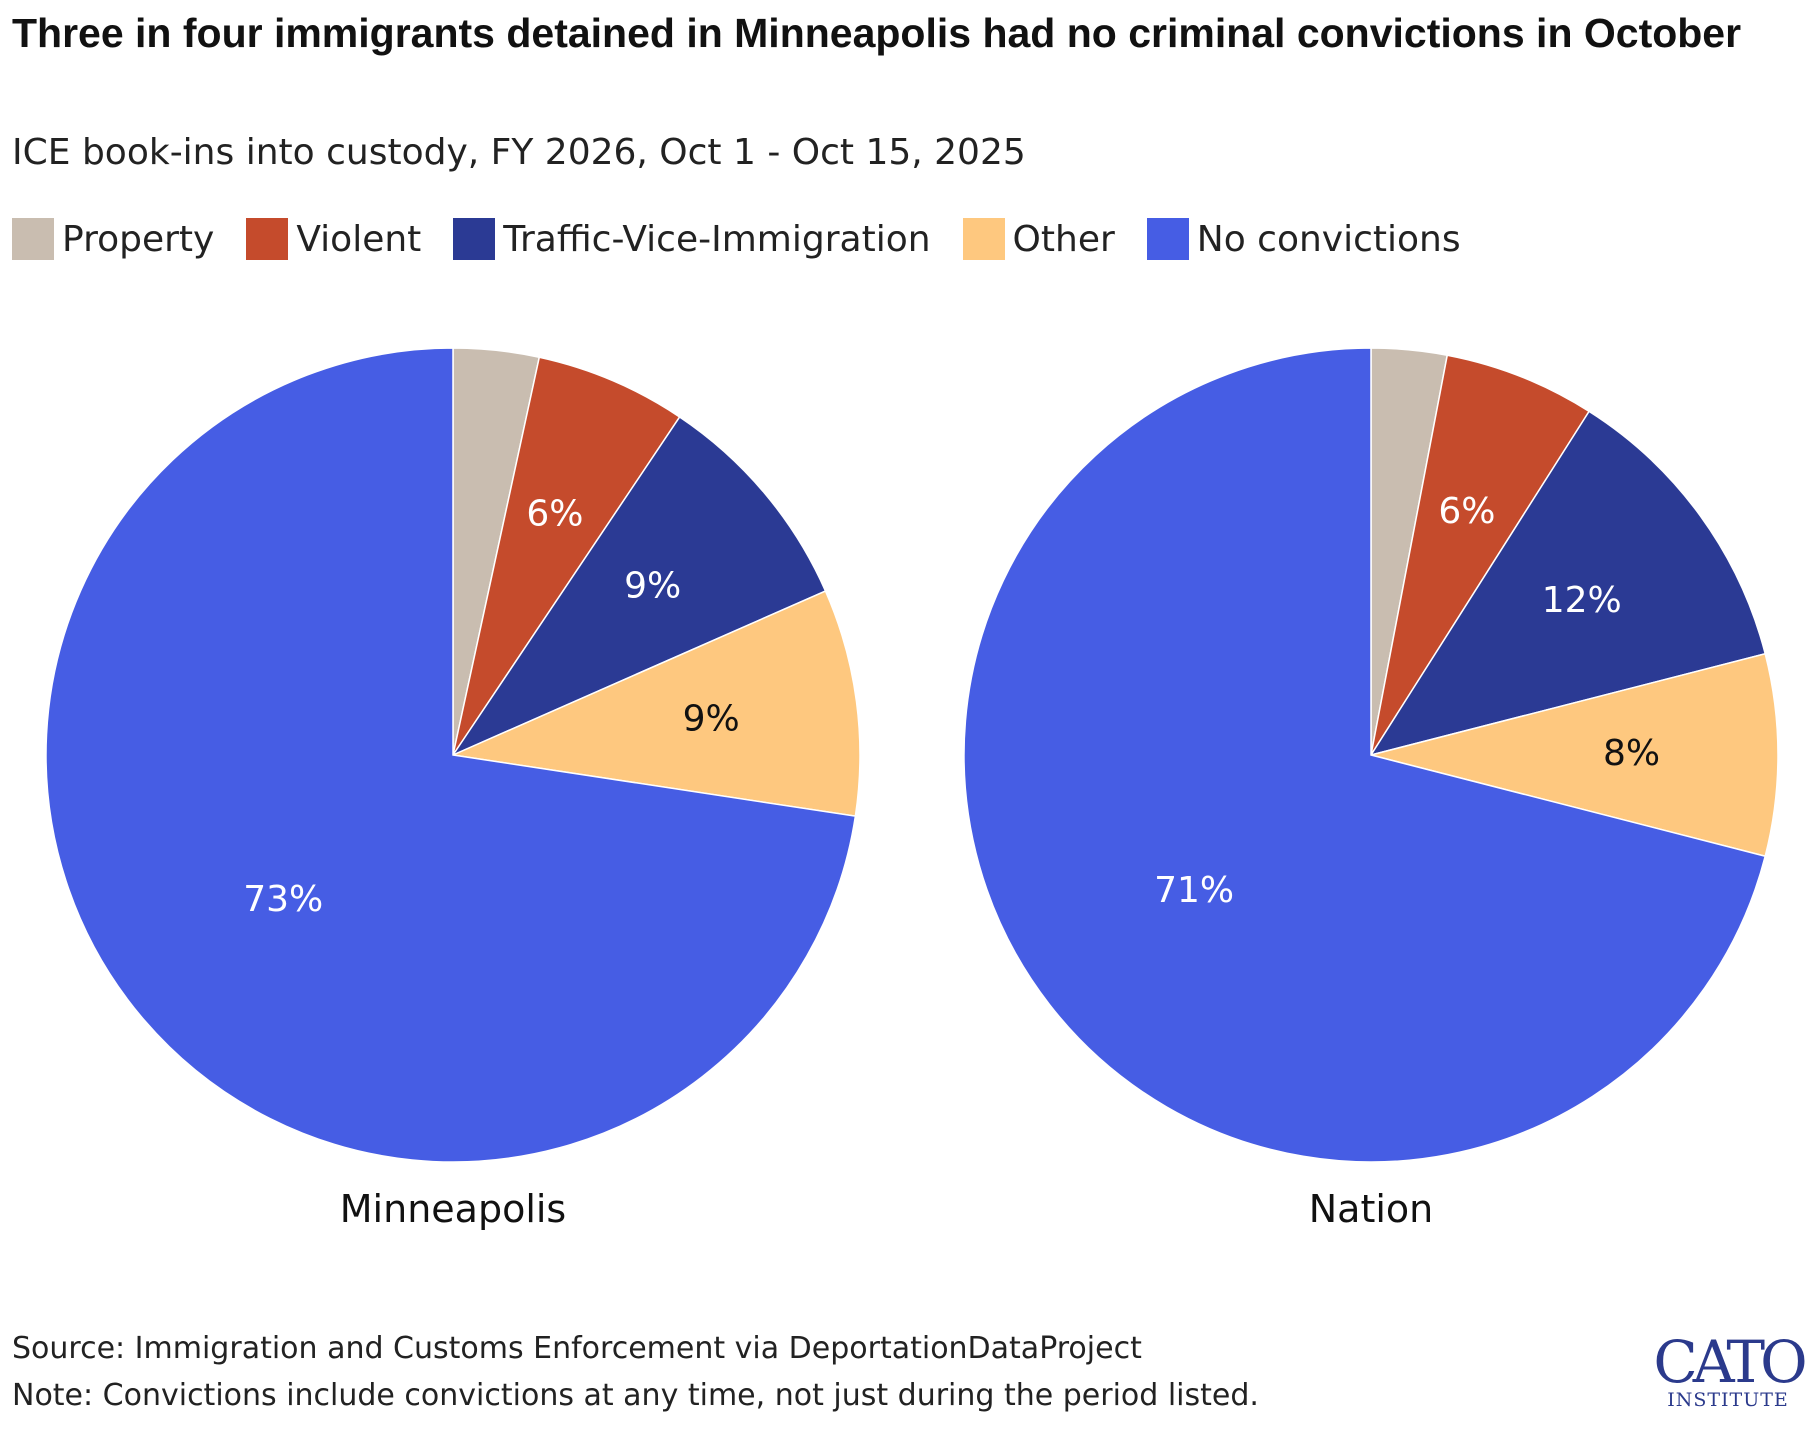 Image resolution: width=1820 pixels, height=1430 pixels. What do you see at coordinates (566, 556) in the screenshot?
I see `pie-slice-minneapolis-violent` at bounding box center [566, 556].